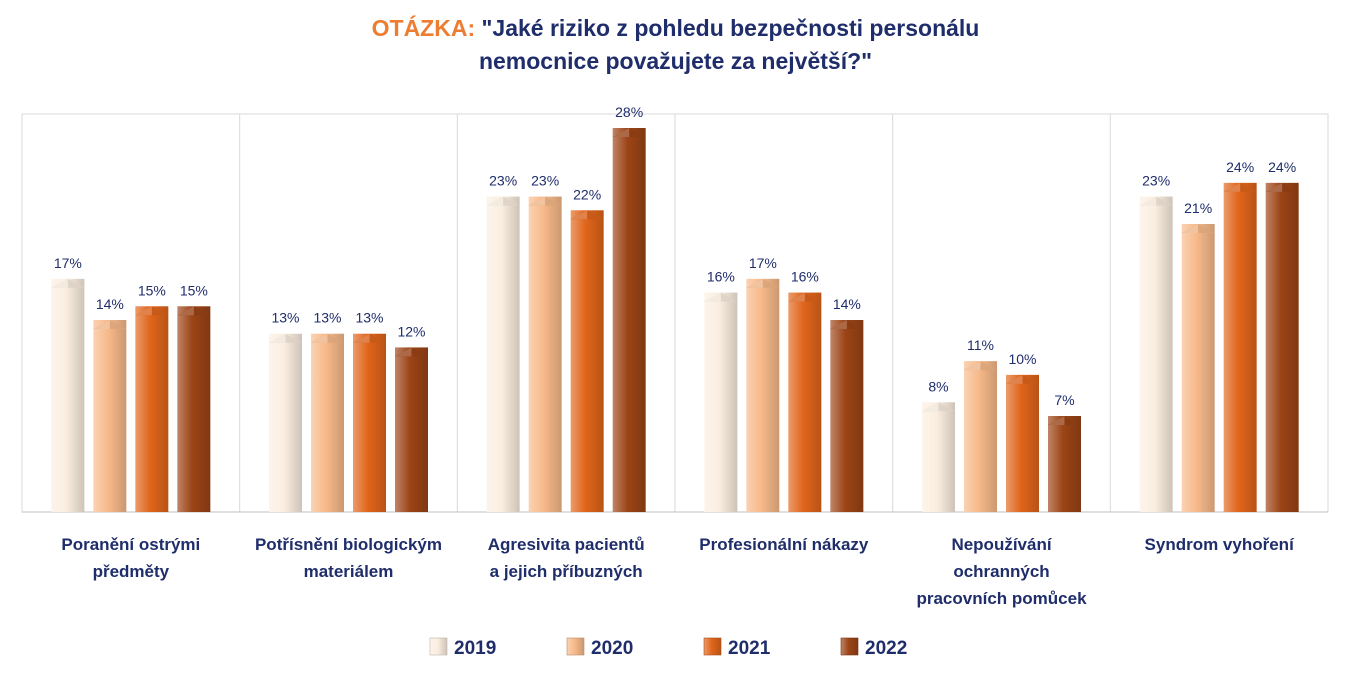 Image resolution: width=1351 pixels, height=681 pixels. I want to click on legend-swatch-2019, so click(438, 646).